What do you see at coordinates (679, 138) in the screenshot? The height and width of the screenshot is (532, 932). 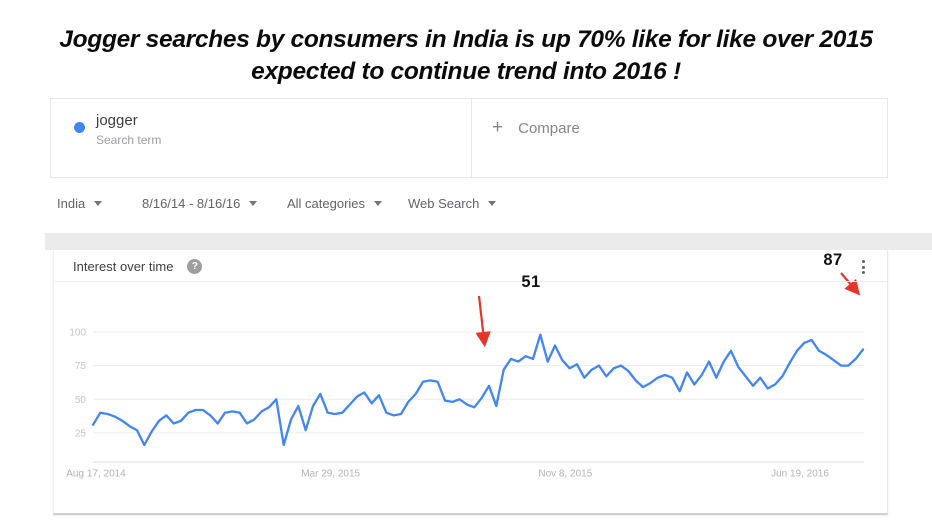 I see `compare-button: + Compare` at bounding box center [679, 138].